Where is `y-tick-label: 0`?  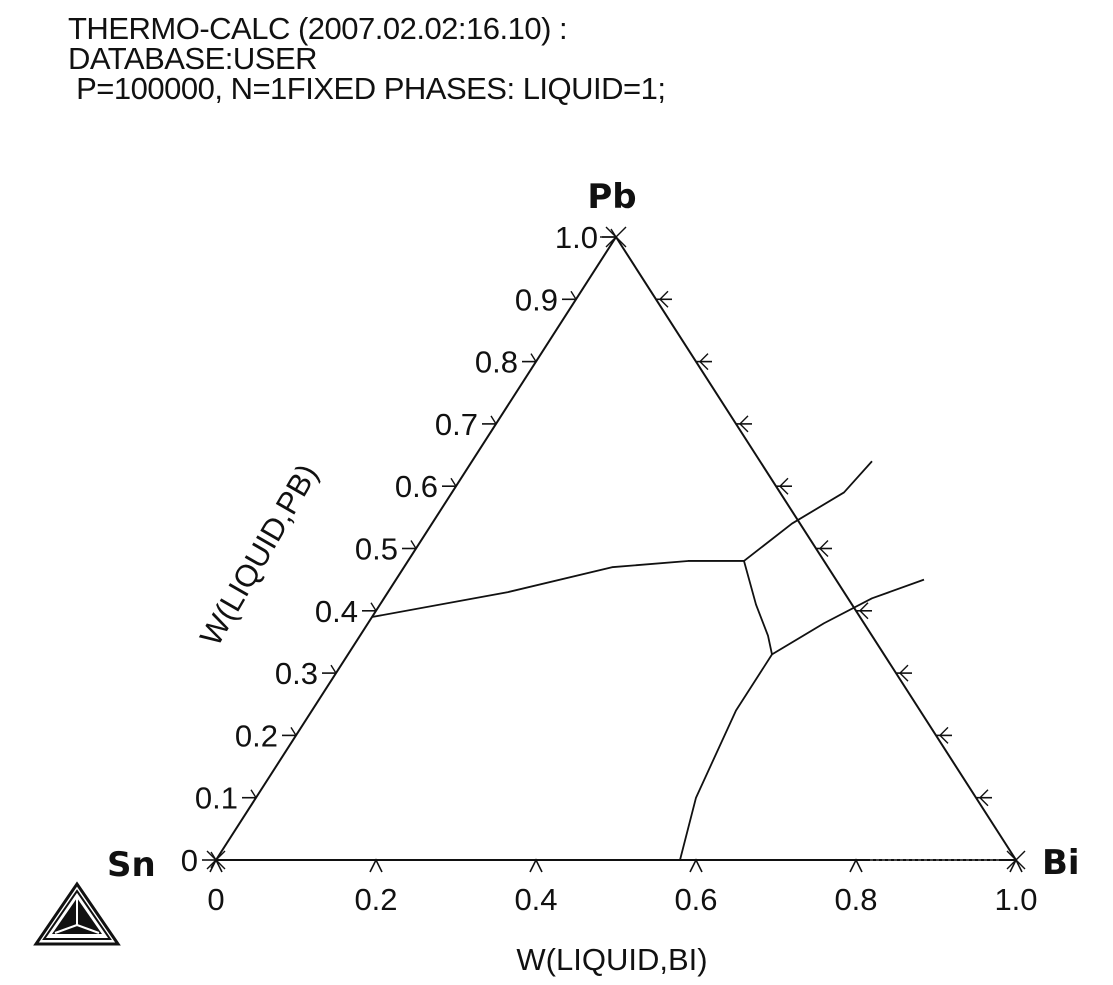
y-tick-label: 0 is located at coordinates (189, 860).